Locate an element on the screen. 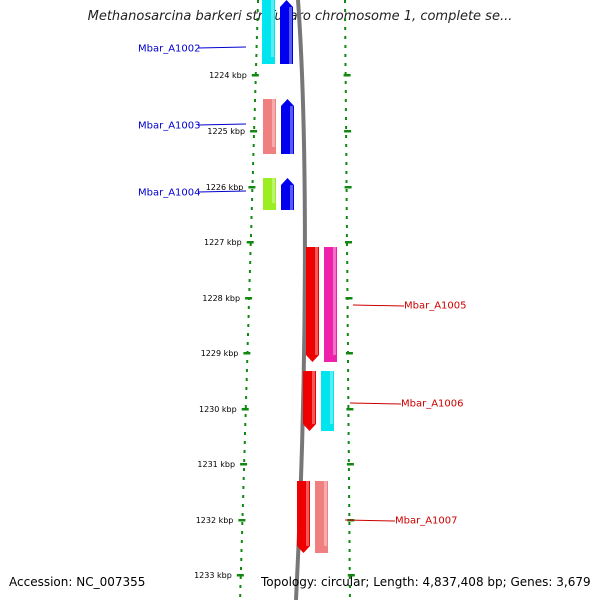 This screenshot has height=600, width=600. gene-label-mbar_a1003: Mbar_A1003 is located at coordinates (169, 126).